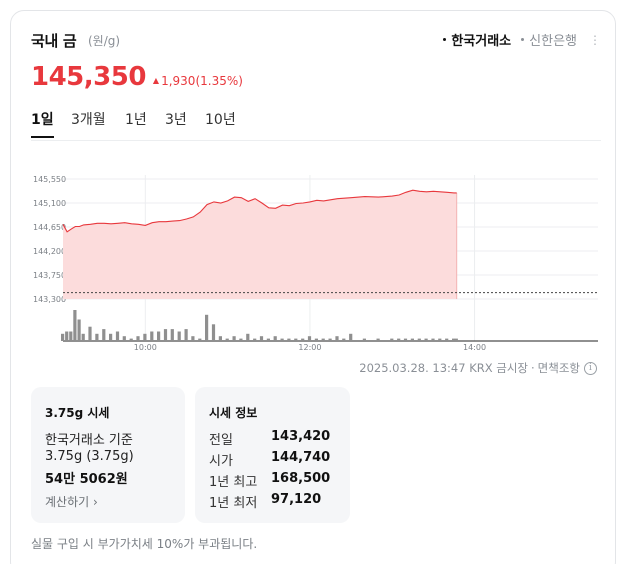 This screenshot has height=564, width=622. Describe the element at coordinates (221, 461) in the screenshot. I see `info-label: 시가` at that location.